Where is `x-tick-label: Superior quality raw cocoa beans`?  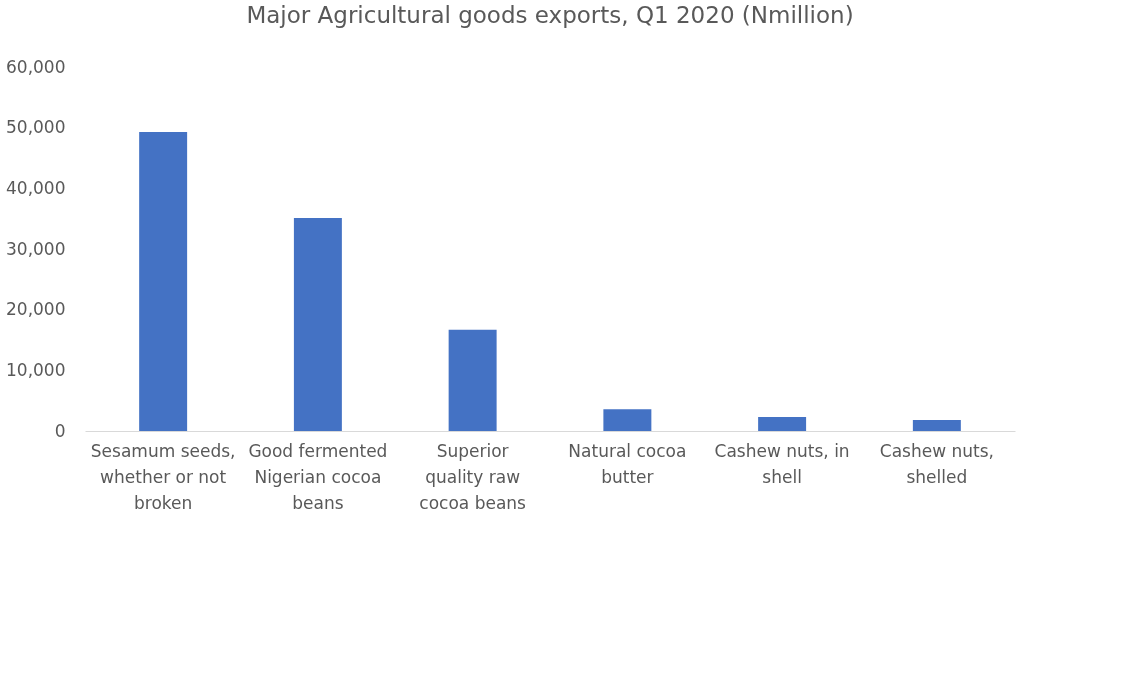
x-tick-label: Superior quality raw cocoa beans is located at coordinates (473, 476).